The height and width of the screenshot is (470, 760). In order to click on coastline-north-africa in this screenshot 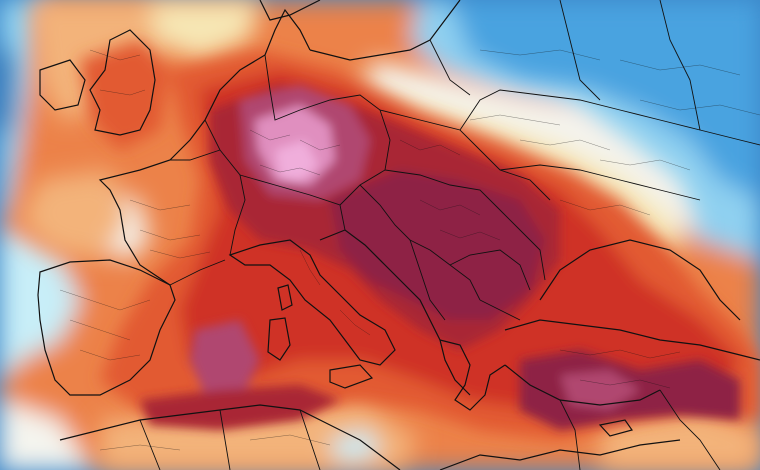, I will do `click(230, 437)`.